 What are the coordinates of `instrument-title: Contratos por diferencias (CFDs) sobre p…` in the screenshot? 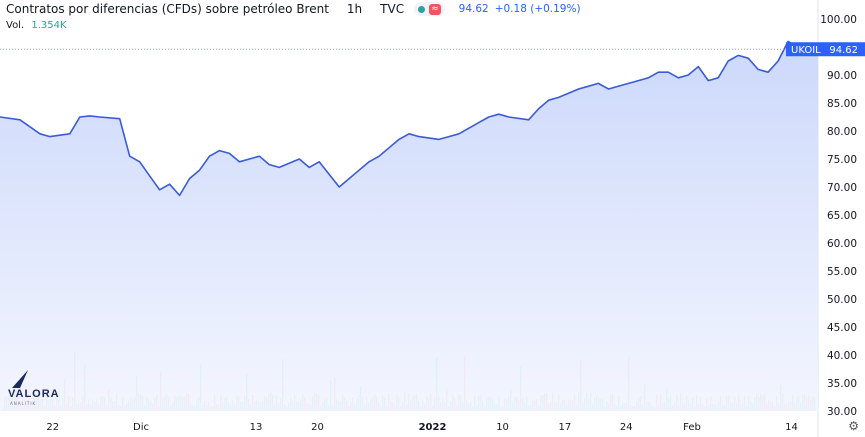 It's located at (167, 9).